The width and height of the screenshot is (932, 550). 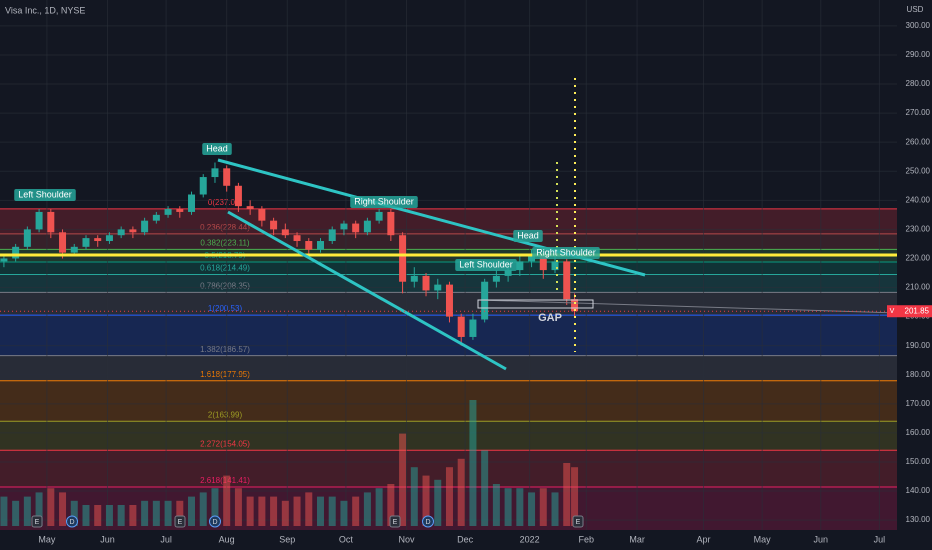 What do you see at coordinates (687, 306) in the screenshot?
I see `trend-line` at bounding box center [687, 306].